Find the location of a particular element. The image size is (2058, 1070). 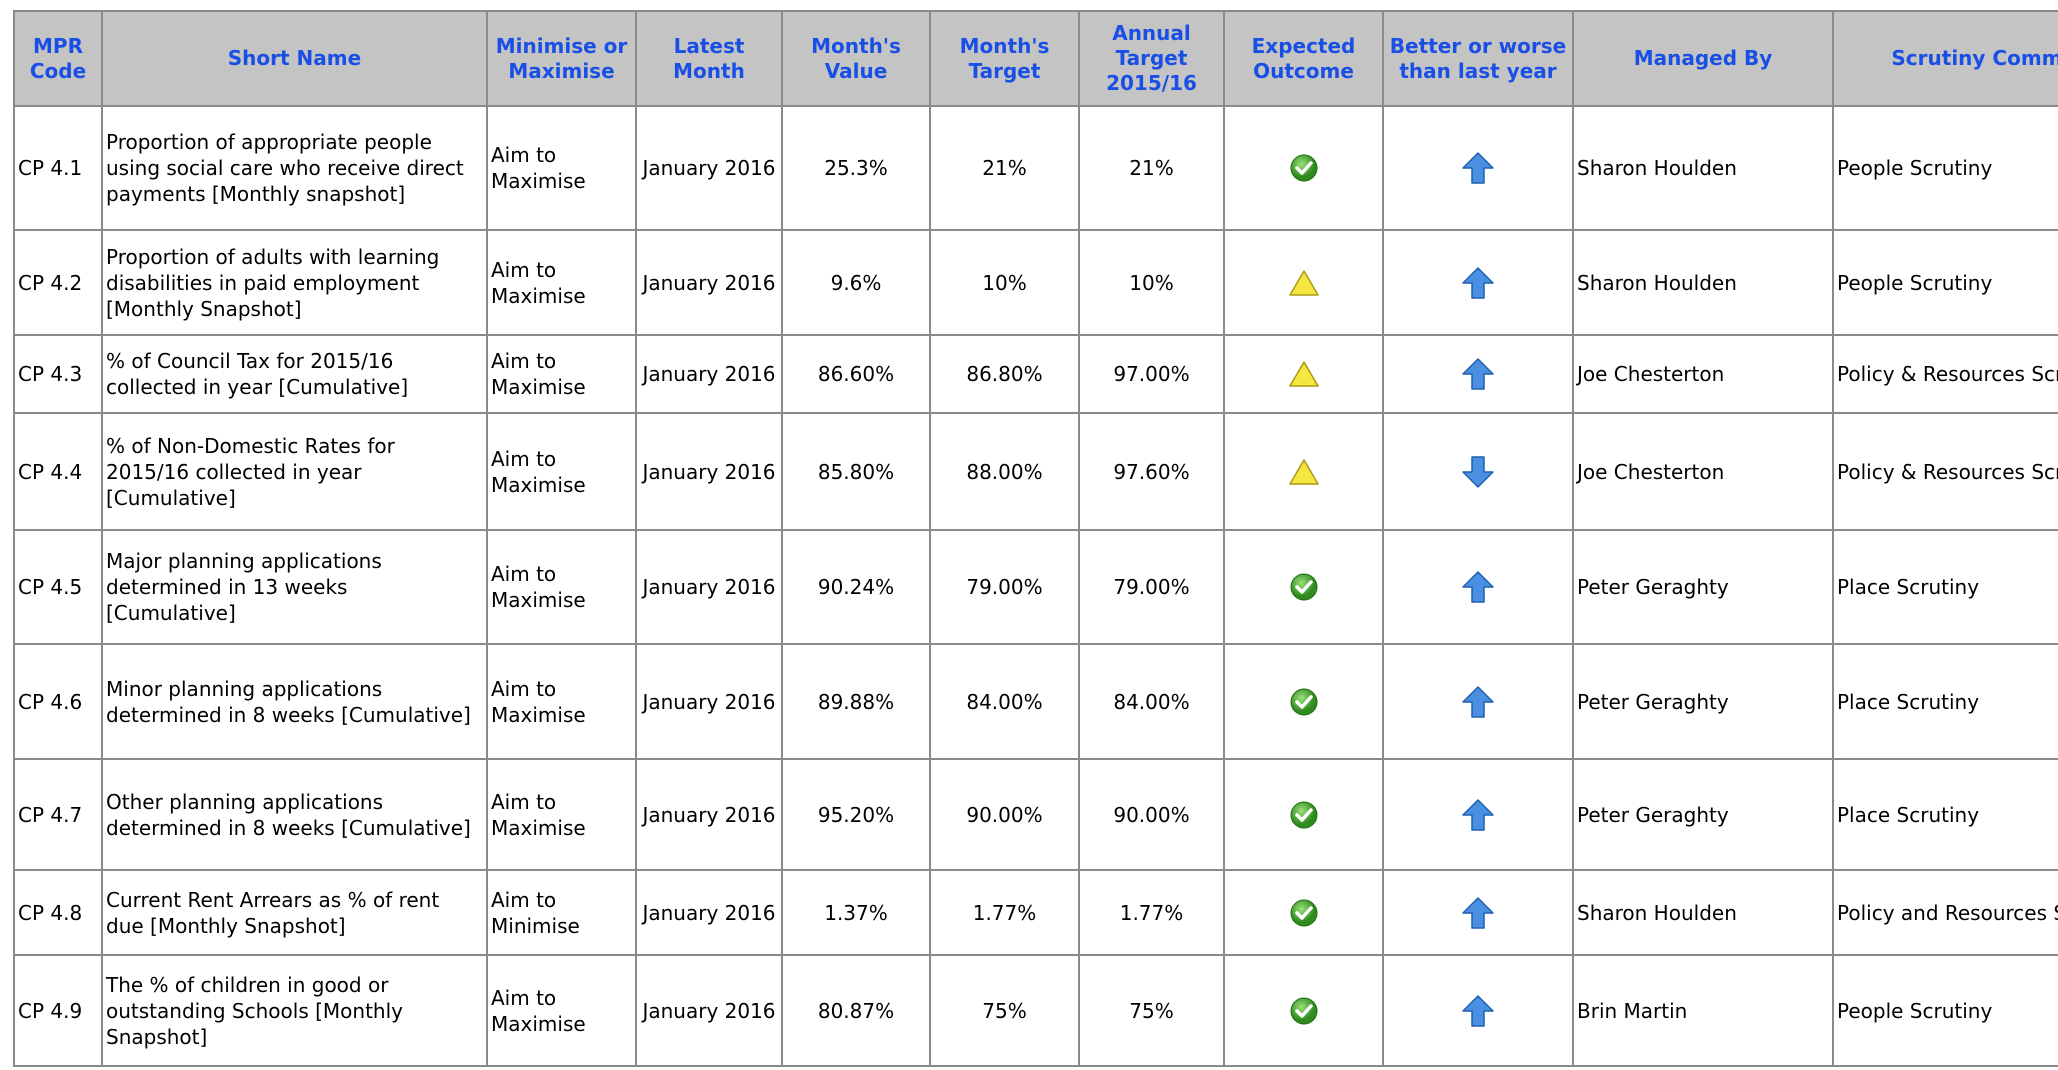

column-header: Scrutiny Committee is located at coordinates (1945, 58).